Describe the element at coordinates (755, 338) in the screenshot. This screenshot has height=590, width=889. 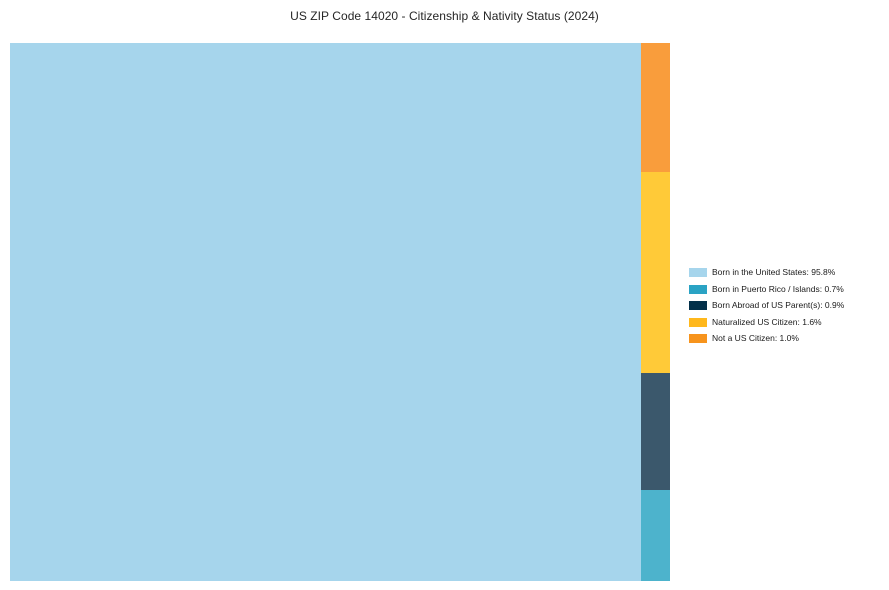
I see `legend-item-label: Not a US Citizen: 1.0%` at that location.